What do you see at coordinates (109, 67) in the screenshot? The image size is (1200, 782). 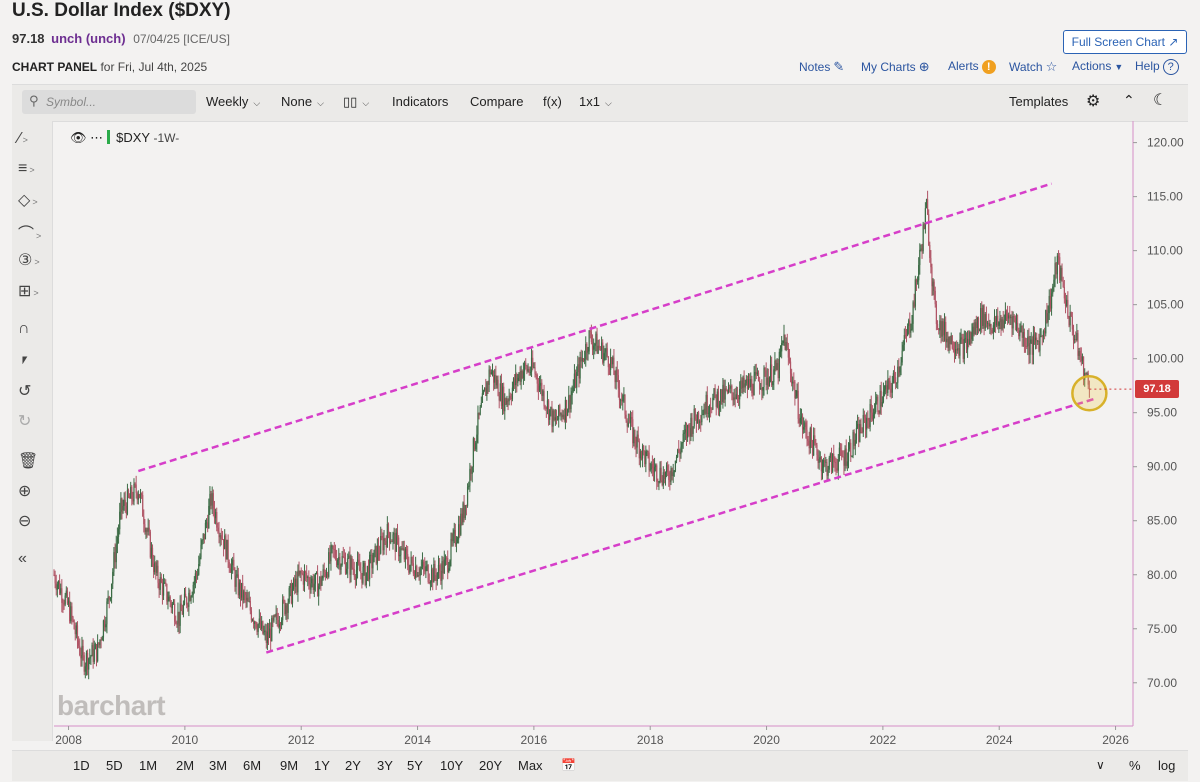 I see `chart-panel-label: CHART PANEL for Fri, Jul 4th, 2025` at bounding box center [109, 67].